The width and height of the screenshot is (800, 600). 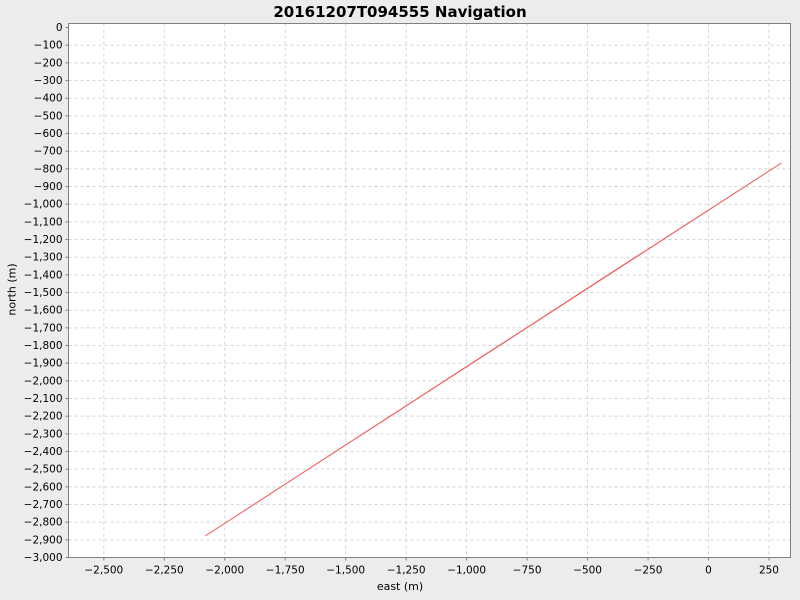 I want to click on x-tick-label: −1,500, so click(x=345, y=571).